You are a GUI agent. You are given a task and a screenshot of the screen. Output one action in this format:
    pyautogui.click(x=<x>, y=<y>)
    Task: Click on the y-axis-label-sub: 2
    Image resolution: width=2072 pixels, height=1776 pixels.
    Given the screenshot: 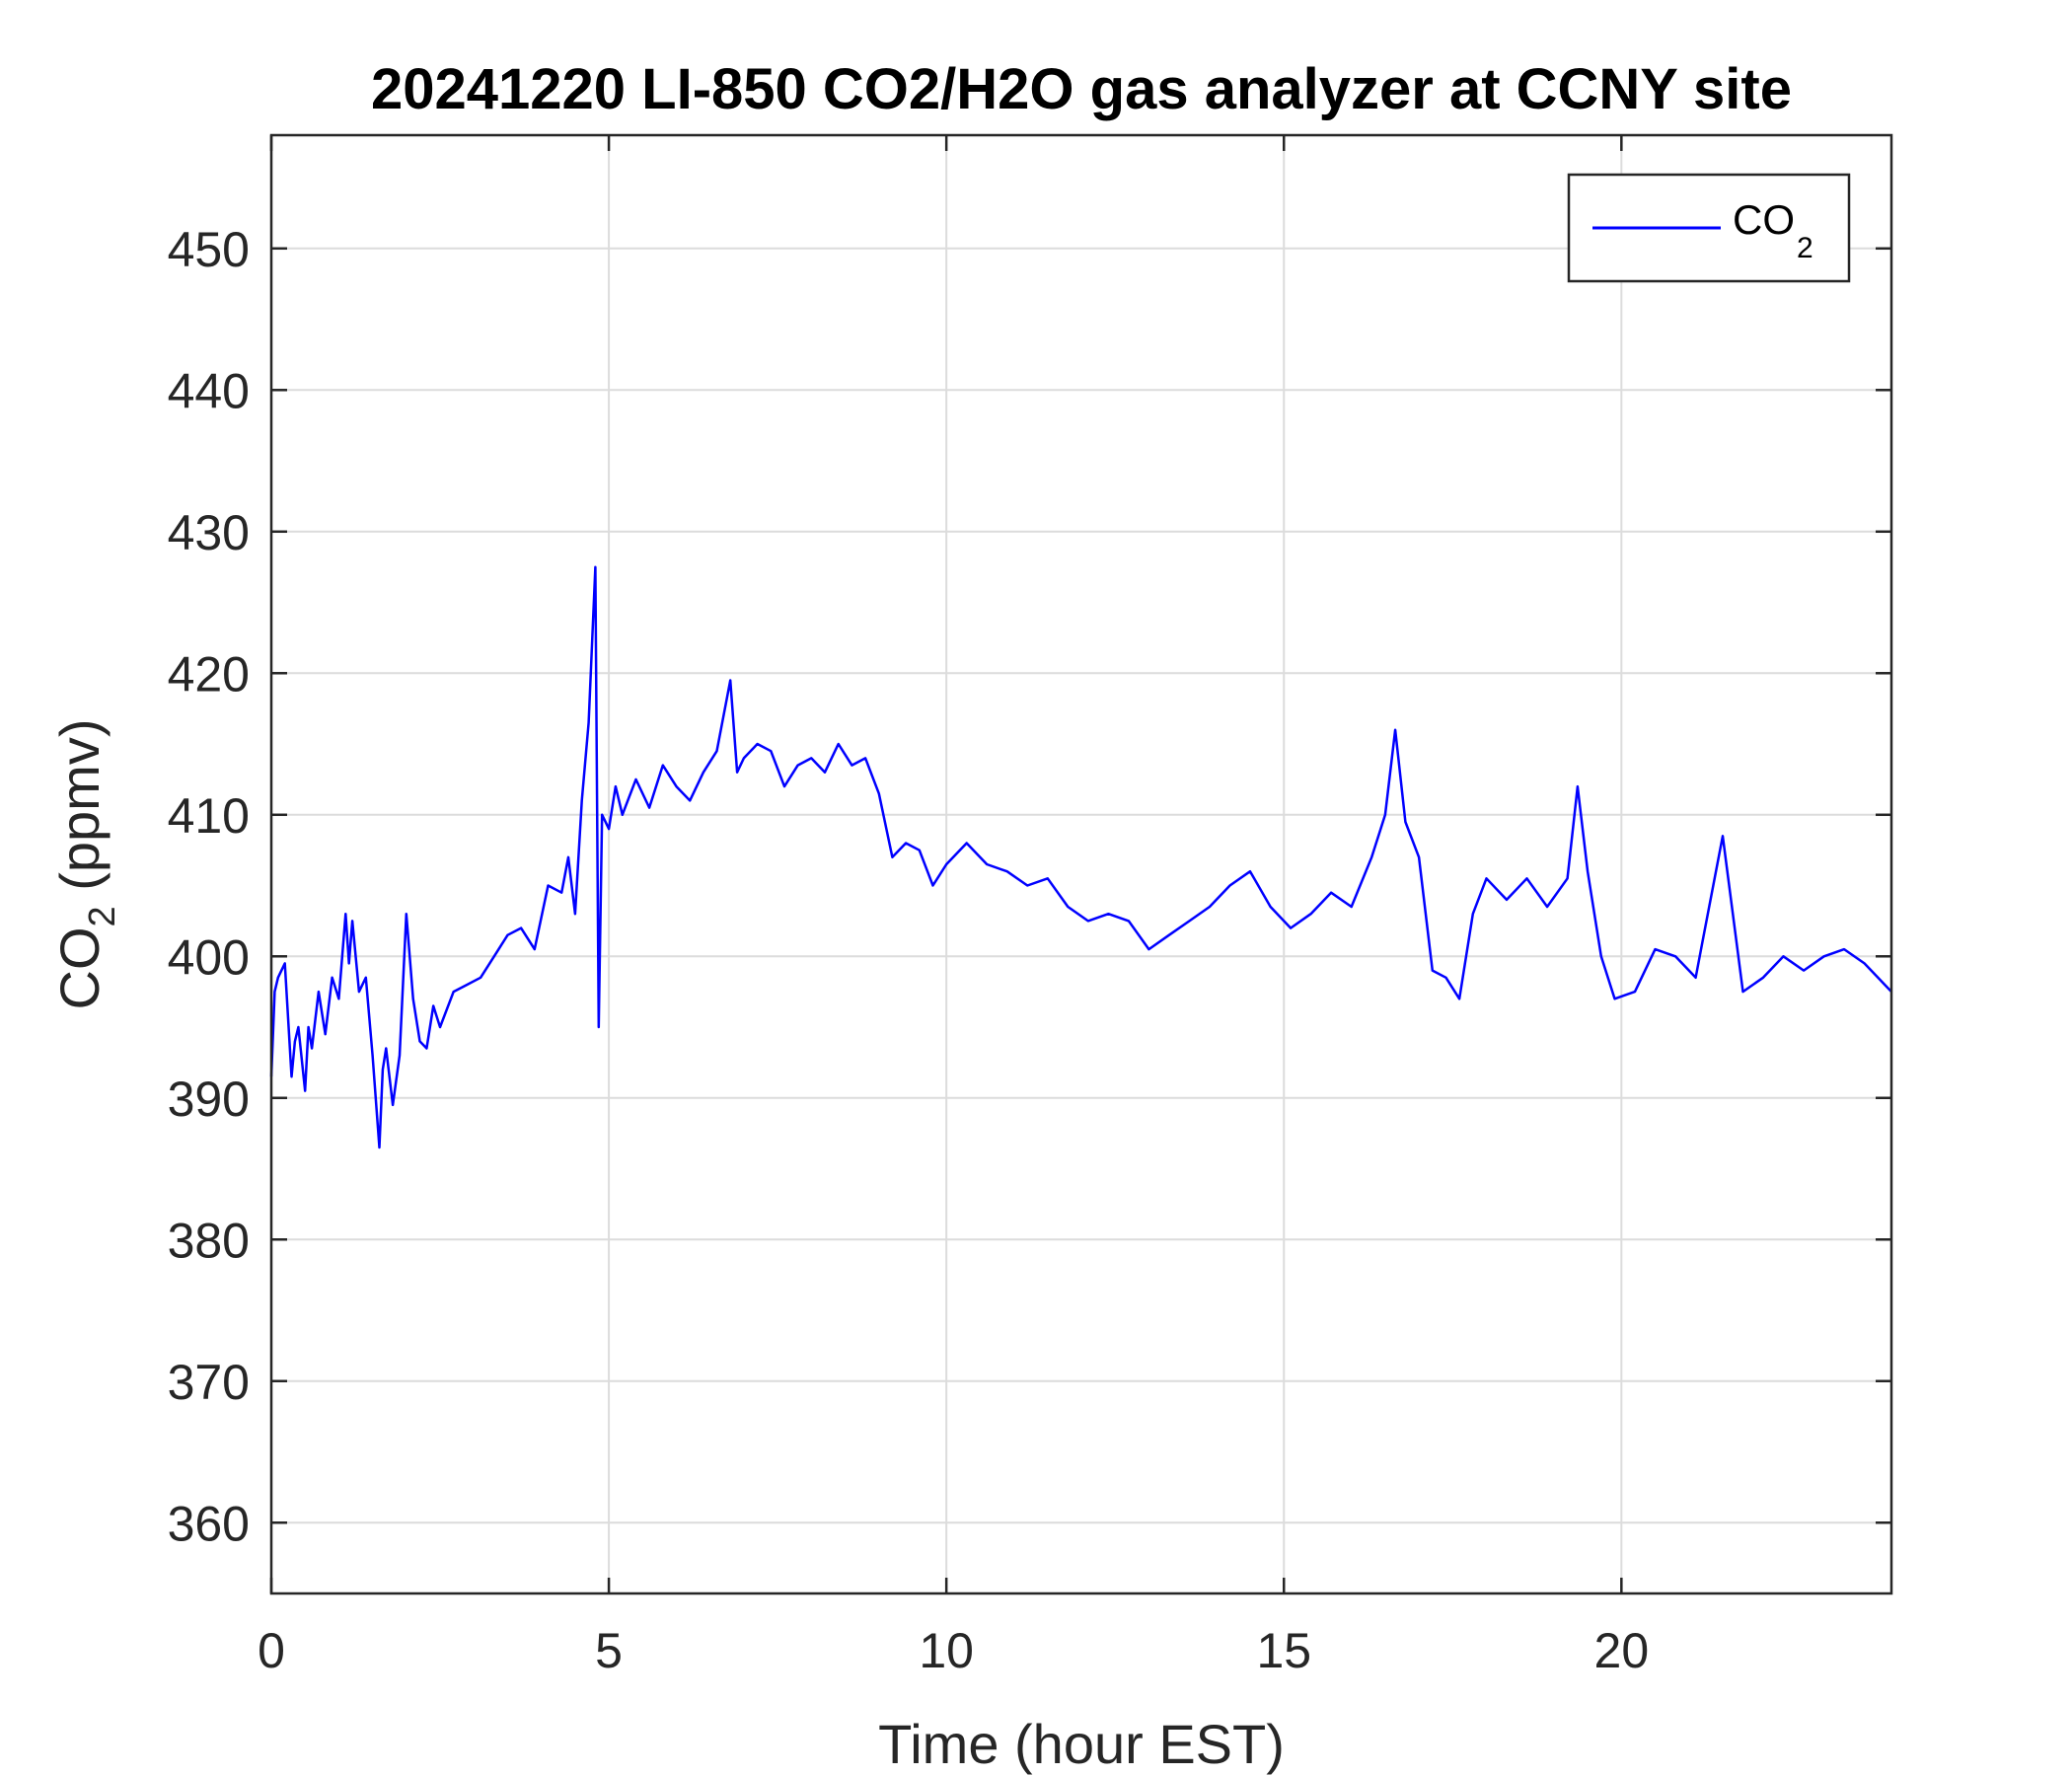 What is the action you would take?
    pyautogui.click(x=103, y=916)
    